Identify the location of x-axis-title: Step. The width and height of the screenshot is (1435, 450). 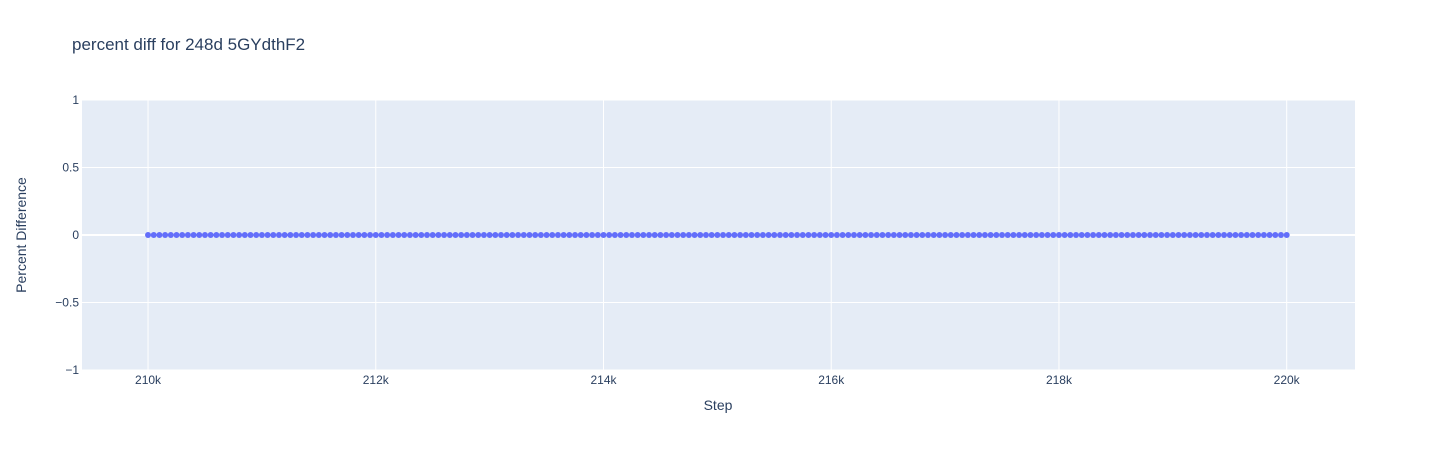
(718, 405).